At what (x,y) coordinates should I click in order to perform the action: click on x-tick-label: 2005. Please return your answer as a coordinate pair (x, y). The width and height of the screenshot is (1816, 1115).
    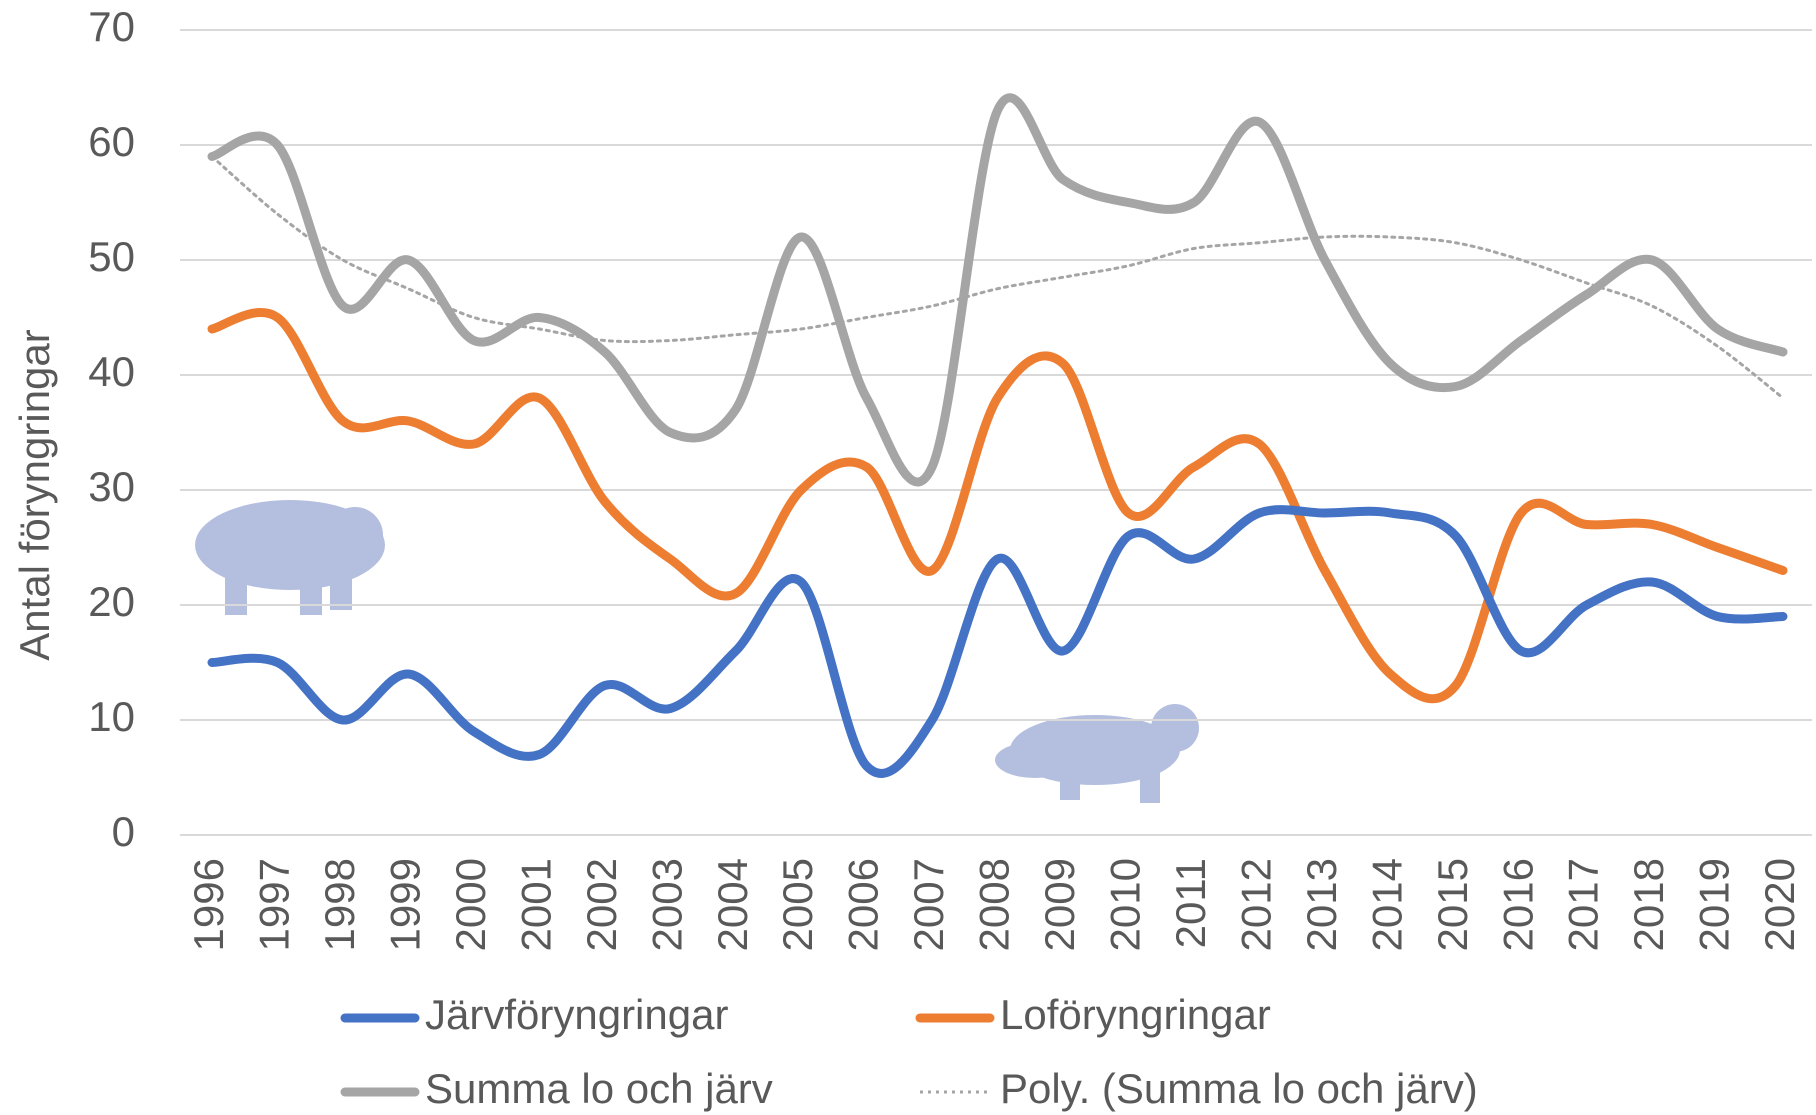
    Looking at the image, I should click on (797, 904).